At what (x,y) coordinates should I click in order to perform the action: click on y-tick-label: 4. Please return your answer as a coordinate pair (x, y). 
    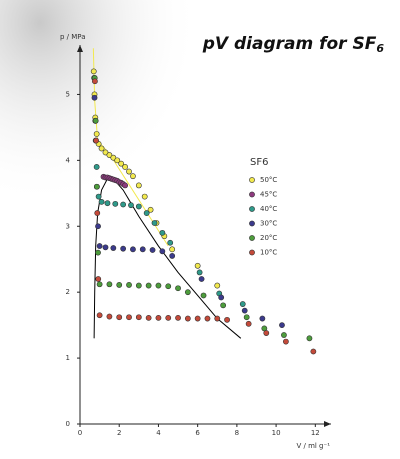
    Looking at the image, I should click on (68, 160).